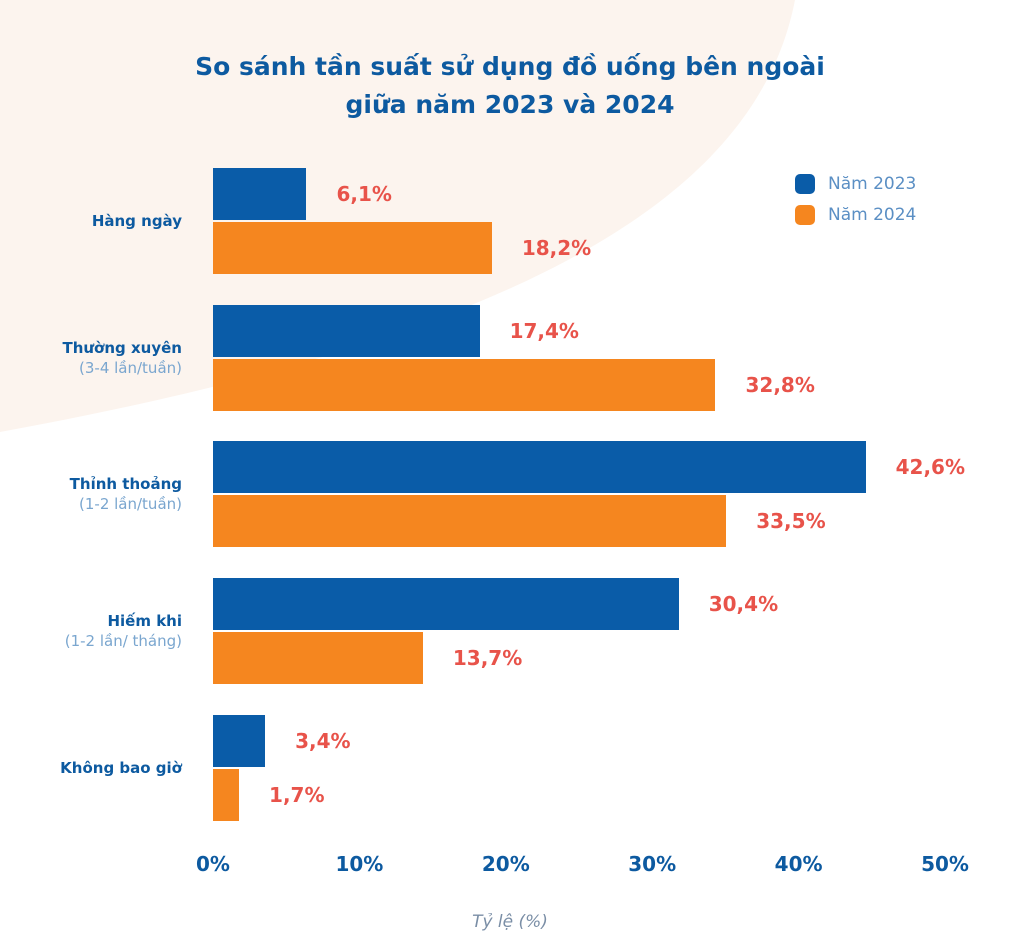  I want to click on data-label: 33,5%, so click(791, 521).